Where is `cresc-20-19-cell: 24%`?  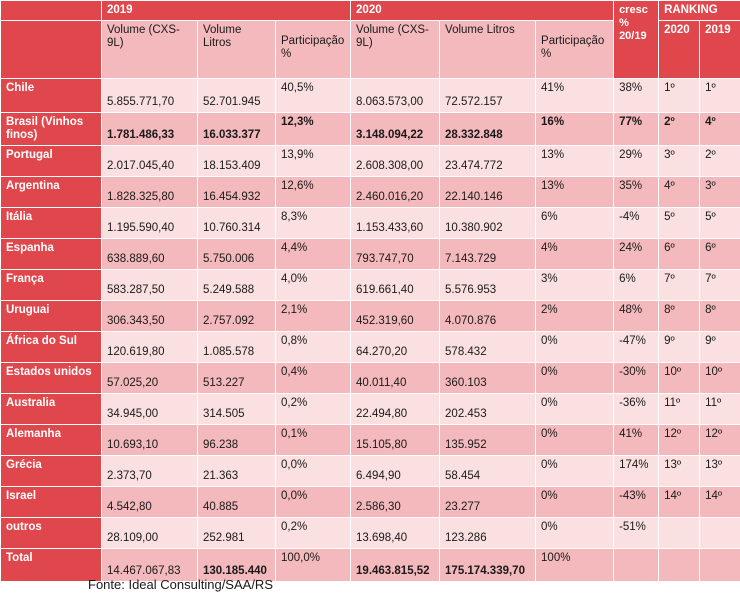 cresc-20-19-cell: 24% is located at coordinates (636, 254).